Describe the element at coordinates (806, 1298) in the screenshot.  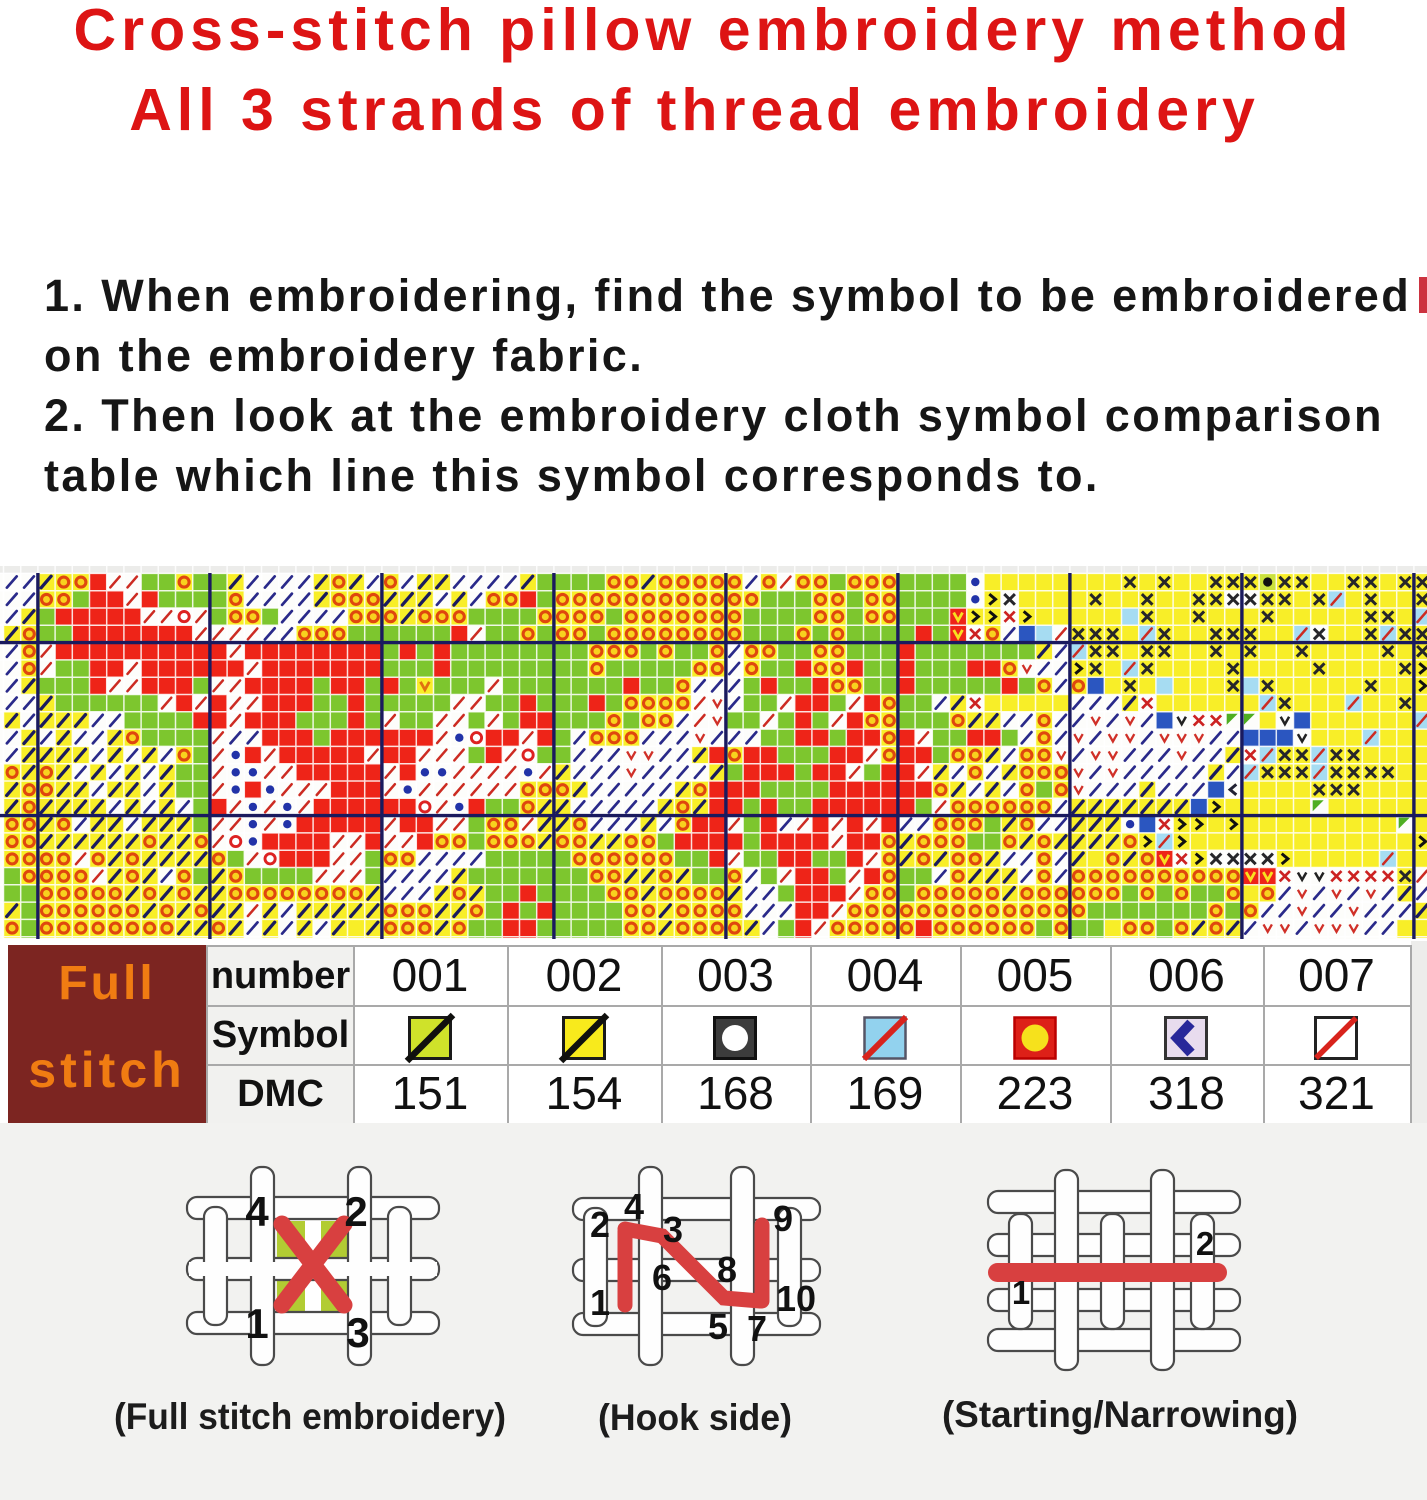
I see `svg-text: 0` at that location.